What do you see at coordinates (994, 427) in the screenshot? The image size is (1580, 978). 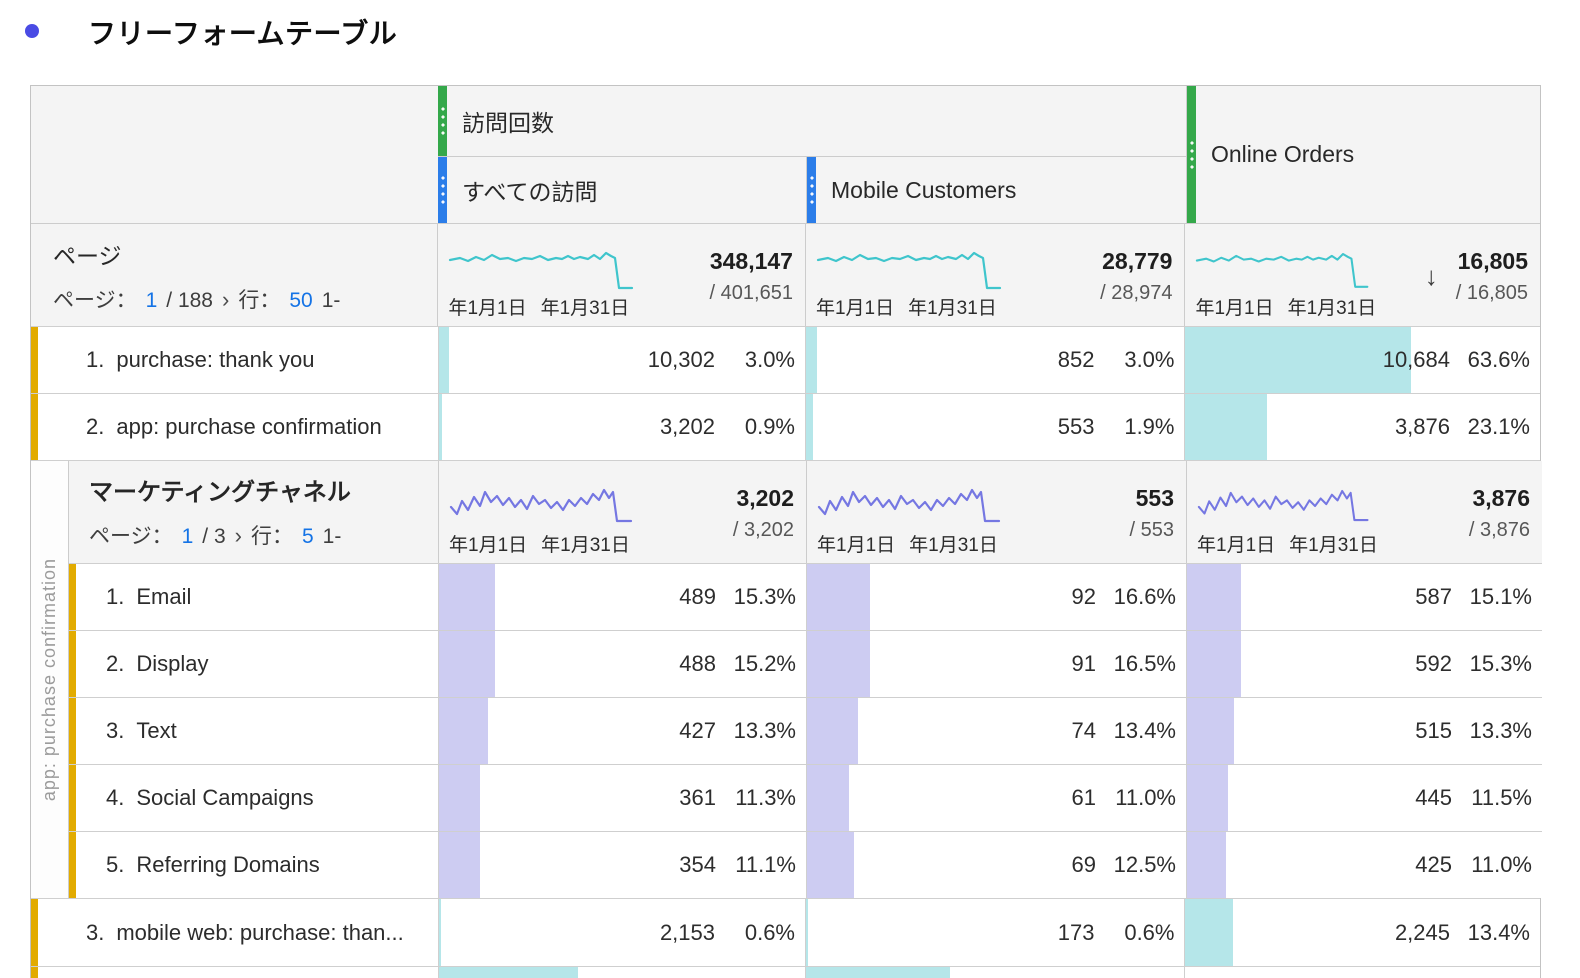 I see `metric-cell: 553 1.9%` at bounding box center [994, 427].